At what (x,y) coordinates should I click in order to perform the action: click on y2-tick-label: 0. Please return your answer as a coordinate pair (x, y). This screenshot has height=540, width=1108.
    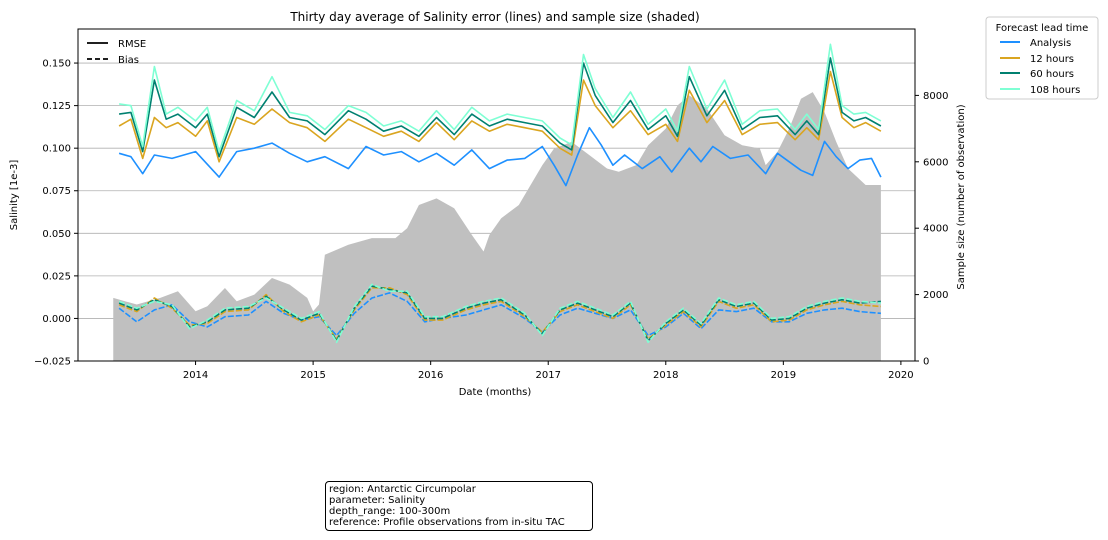
    Looking at the image, I should click on (926, 362).